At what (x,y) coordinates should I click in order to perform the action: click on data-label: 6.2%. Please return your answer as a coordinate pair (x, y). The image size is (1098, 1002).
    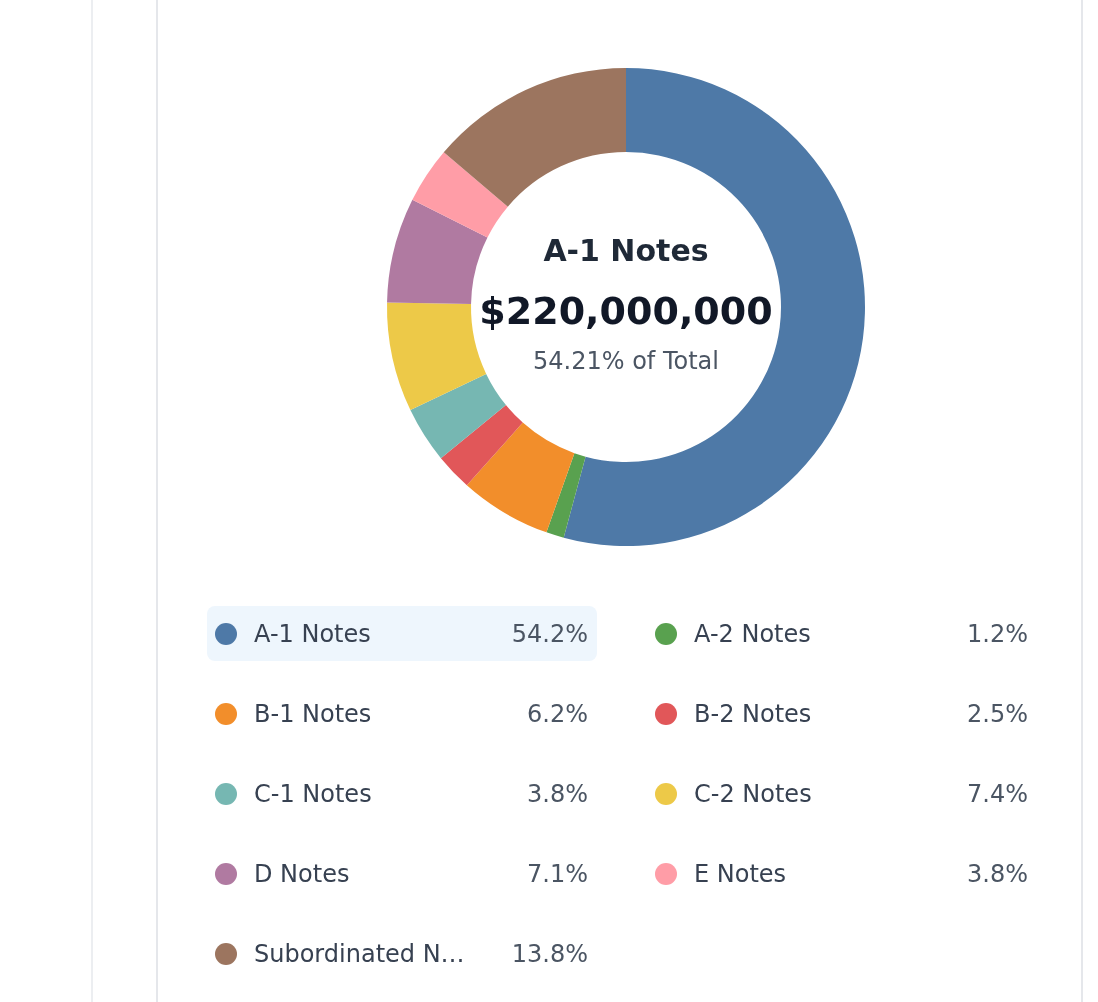
    Looking at the image, I should click on (557, 713).